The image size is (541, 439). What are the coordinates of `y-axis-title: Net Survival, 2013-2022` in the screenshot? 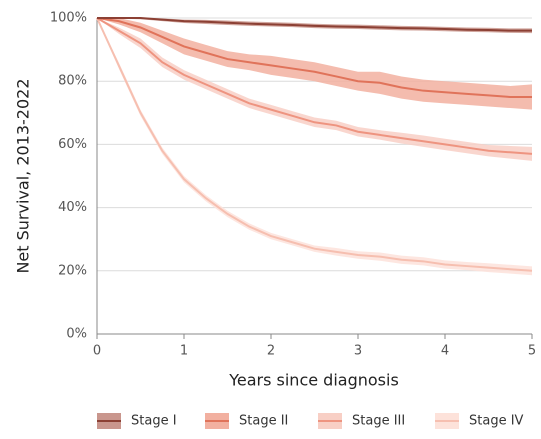 It's located at (23, 175).